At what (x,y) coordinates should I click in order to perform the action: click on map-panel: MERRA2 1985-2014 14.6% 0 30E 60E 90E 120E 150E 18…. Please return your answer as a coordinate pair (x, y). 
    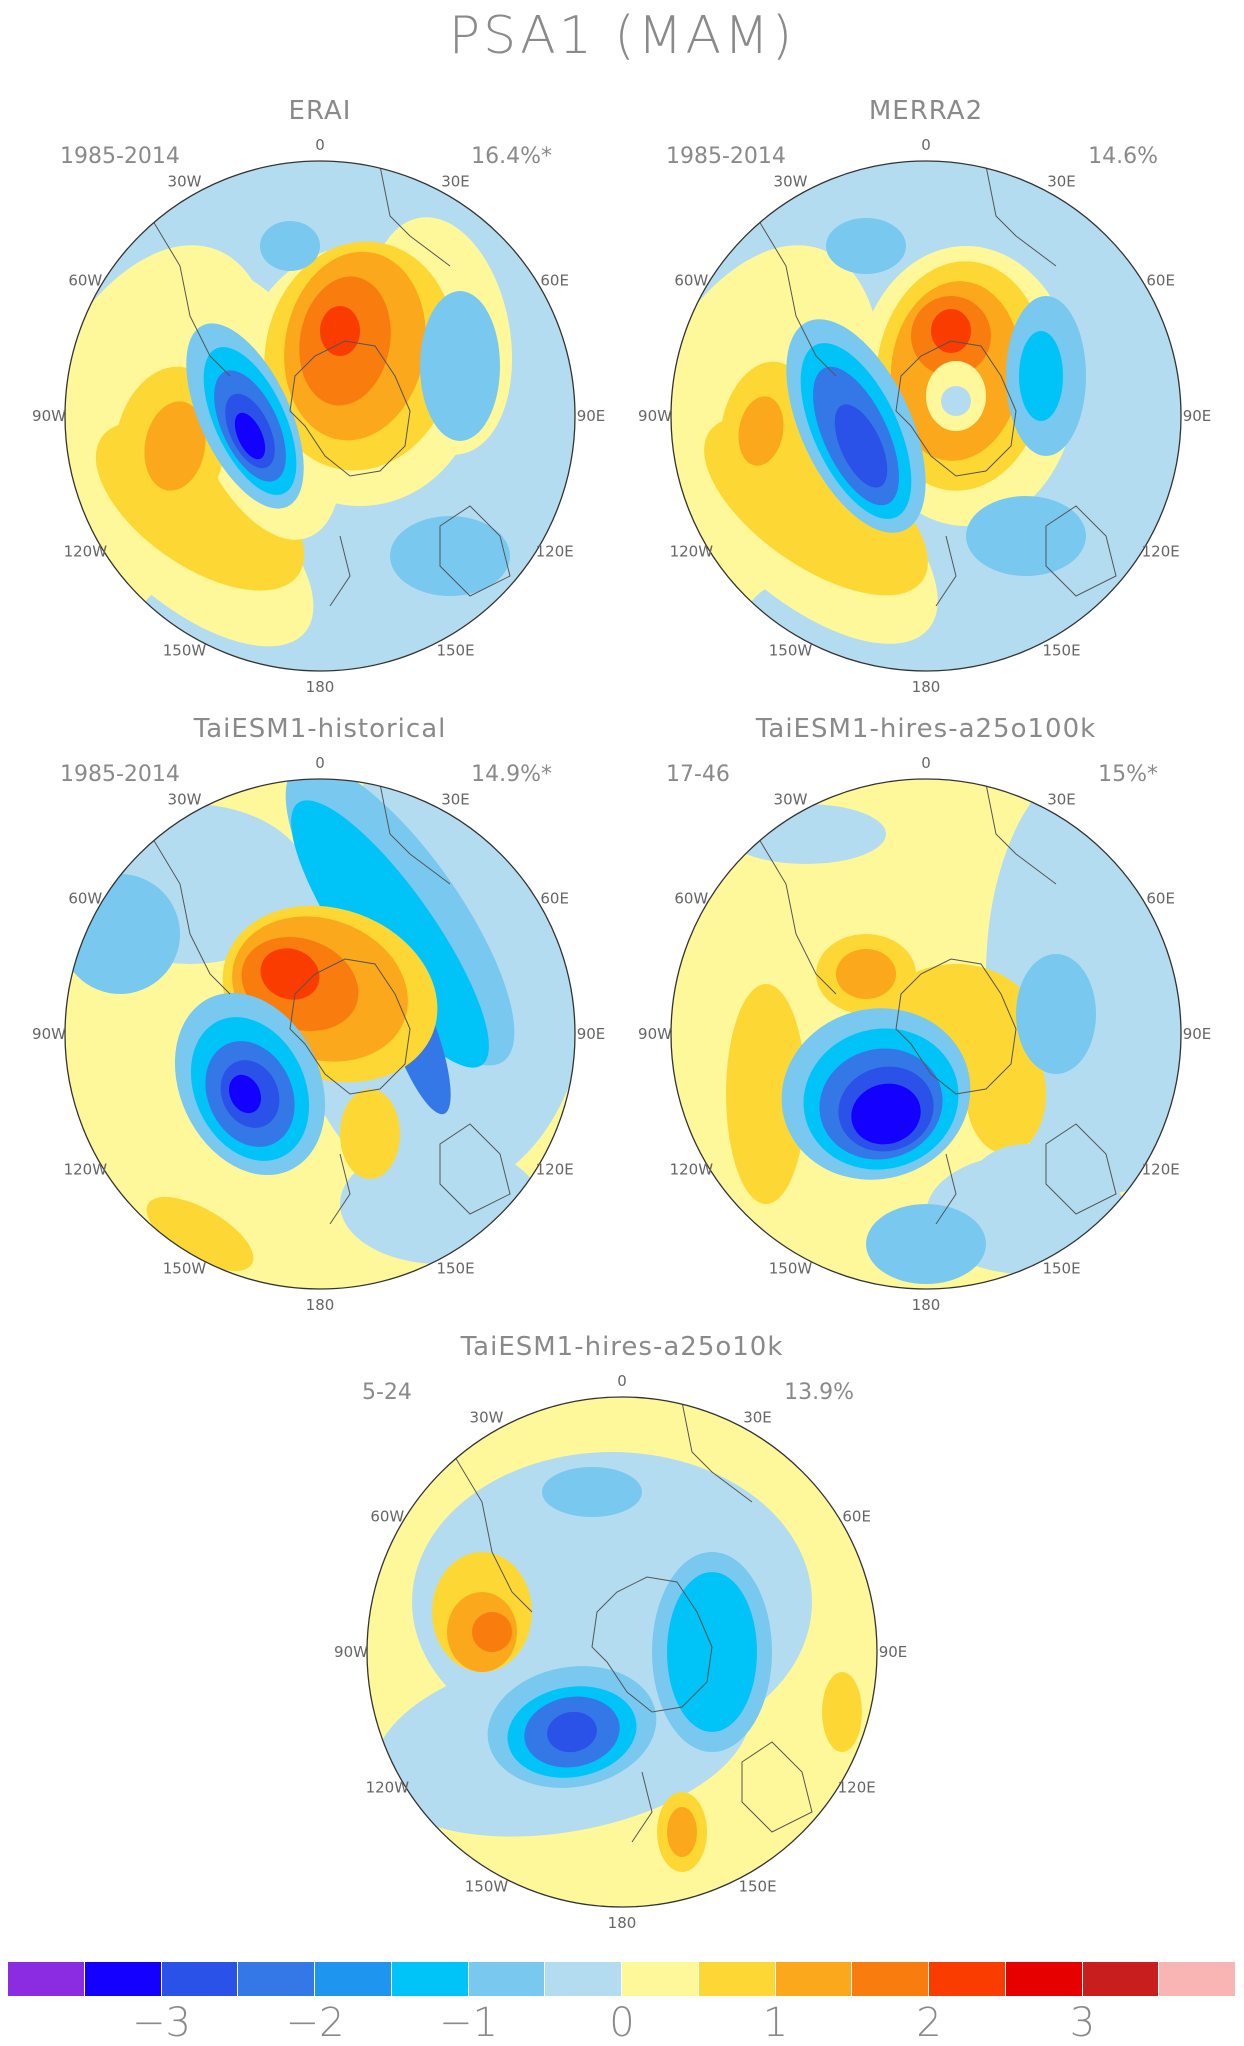
    Looking at the image, I should click on (924, 396).